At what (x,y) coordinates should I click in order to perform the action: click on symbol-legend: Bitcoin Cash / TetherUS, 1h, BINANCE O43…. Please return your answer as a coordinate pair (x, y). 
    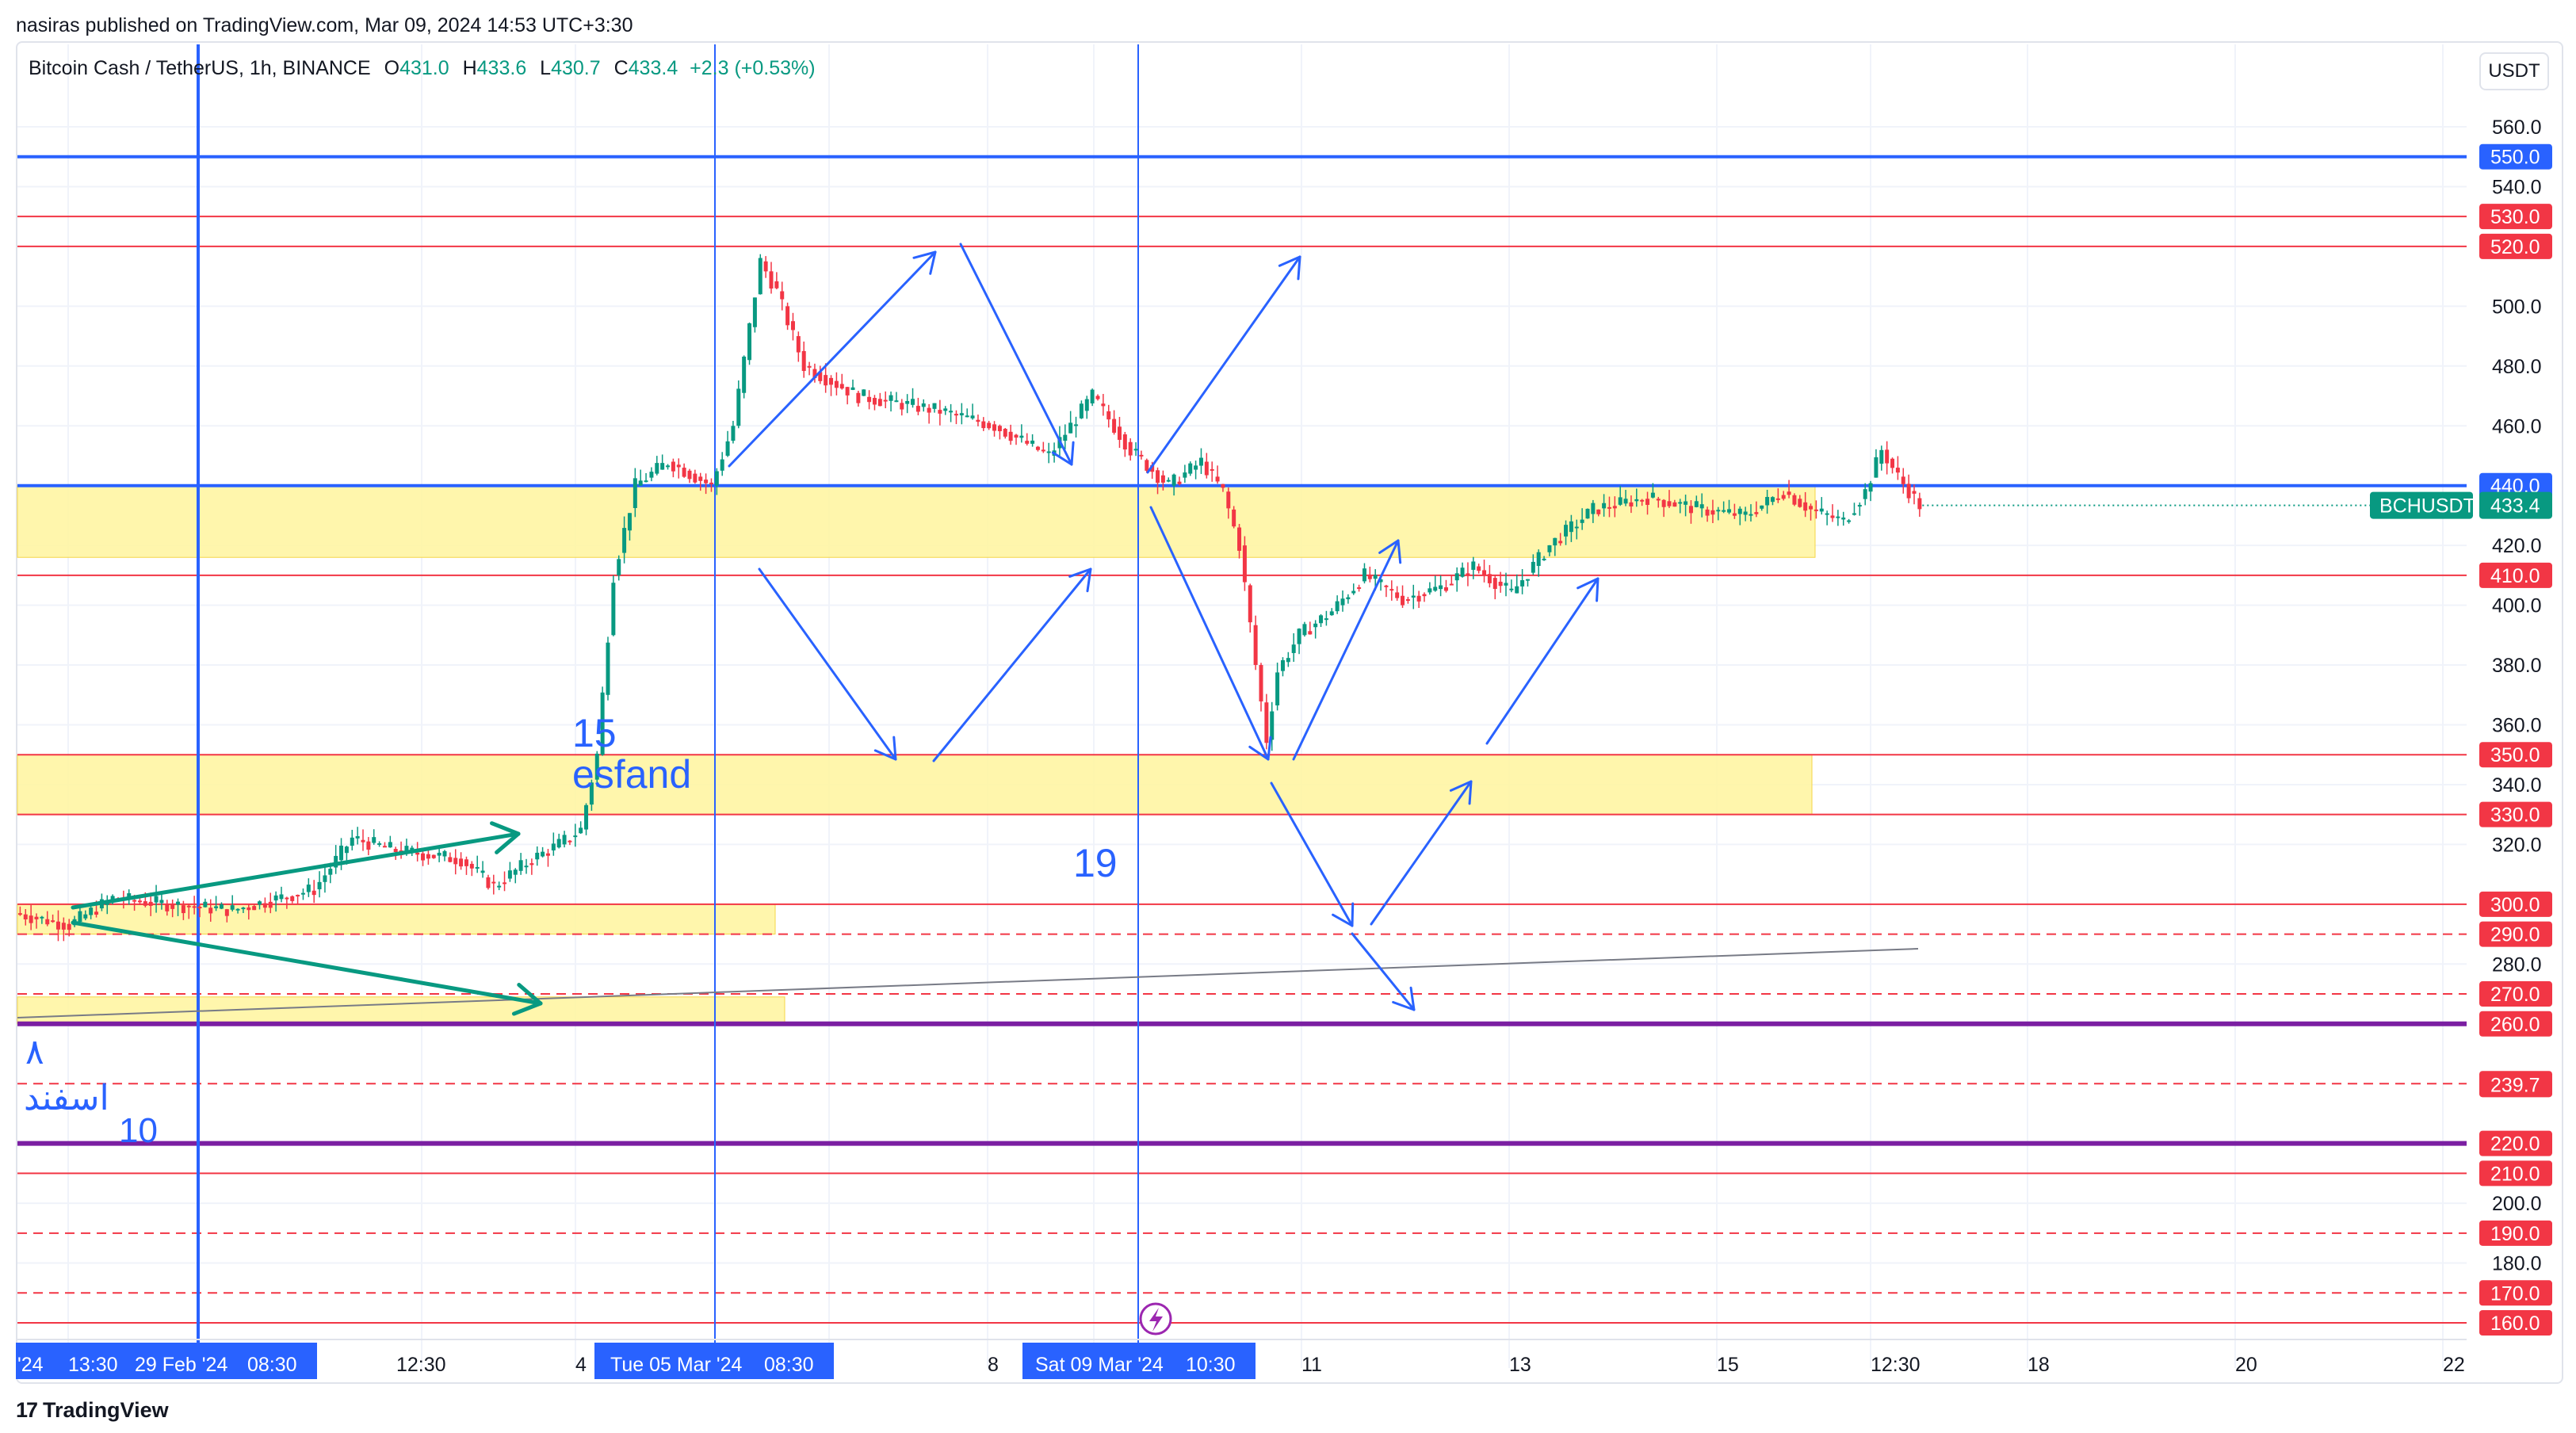
    Looking at the image, I should click on (423, 68).